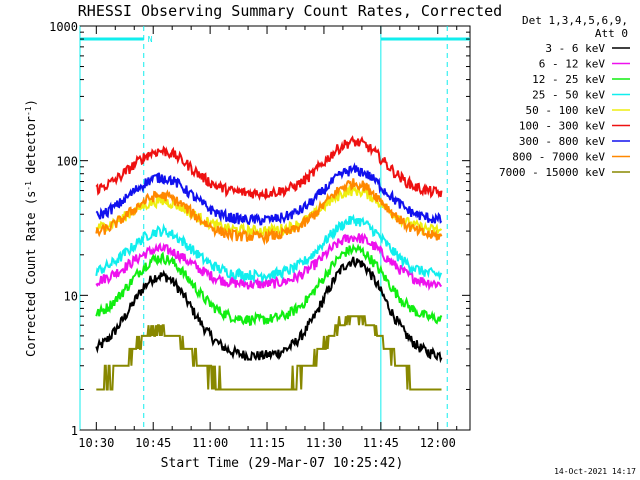 This screenshot has height=480, width=640. I want to click on legend-label: 50 - 100 keV, so click(566, 110).